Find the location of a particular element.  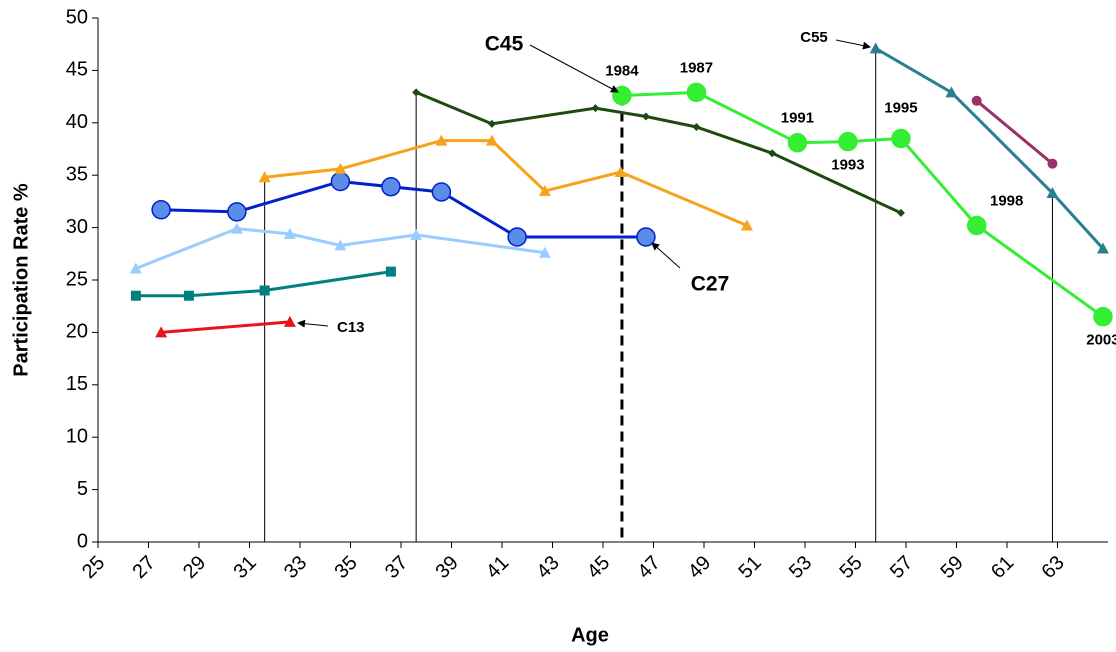

y-tick-label: 25 is located at coordinates (77, 279).